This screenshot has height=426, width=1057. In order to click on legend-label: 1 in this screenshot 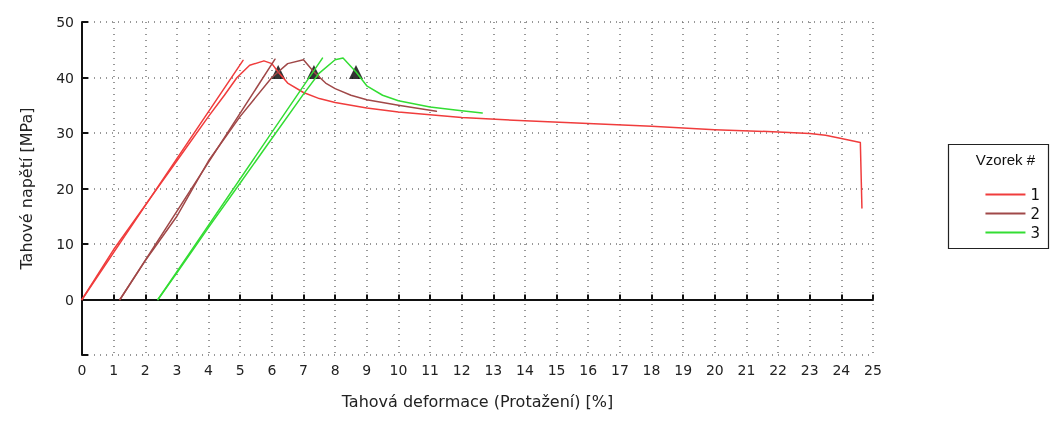, I will do `click(1035, 194)`.